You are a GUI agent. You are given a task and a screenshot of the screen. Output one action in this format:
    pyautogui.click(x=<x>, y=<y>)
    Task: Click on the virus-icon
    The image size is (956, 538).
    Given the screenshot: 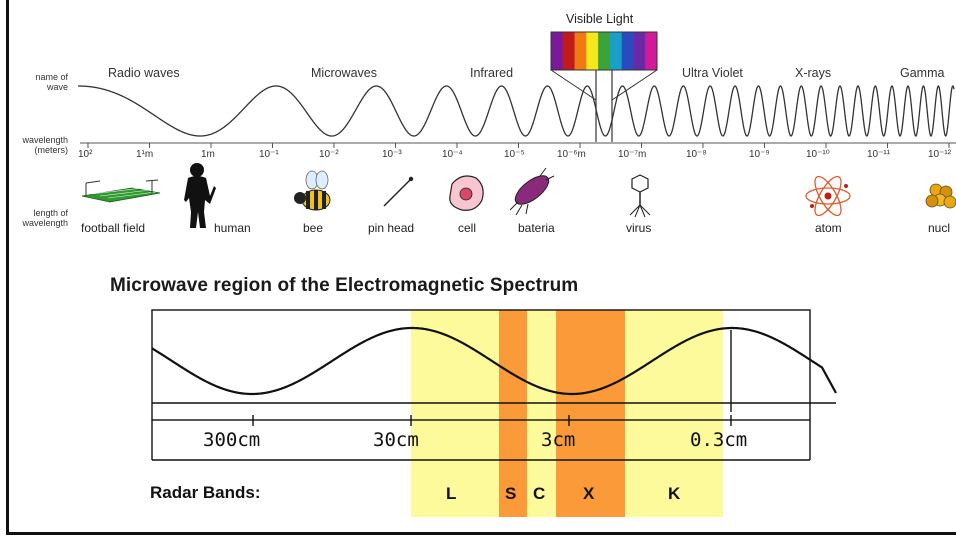 What is the action you would take?
    pyautogui.click(x=640, y=196)
    